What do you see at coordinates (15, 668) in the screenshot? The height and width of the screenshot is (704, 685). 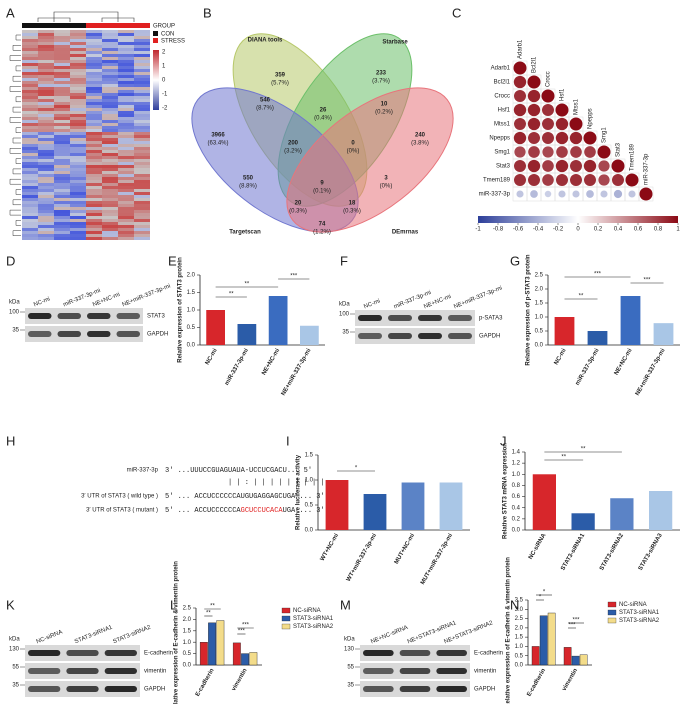 I see `marker-label: 55` at bounding box center [15, 668].